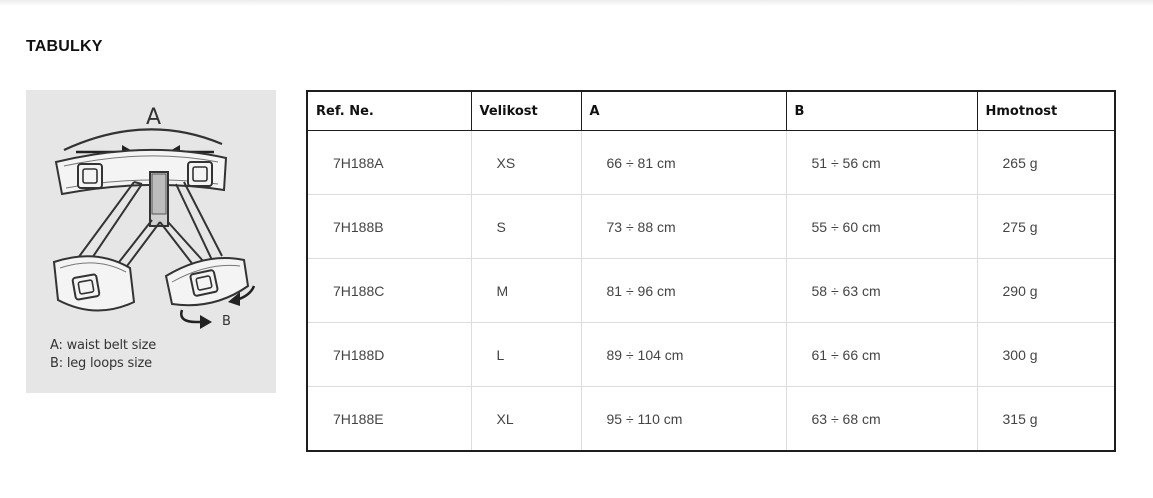  I want to click on figure-legend: A: waist belt size B: leg loops size, so click(103, 355).